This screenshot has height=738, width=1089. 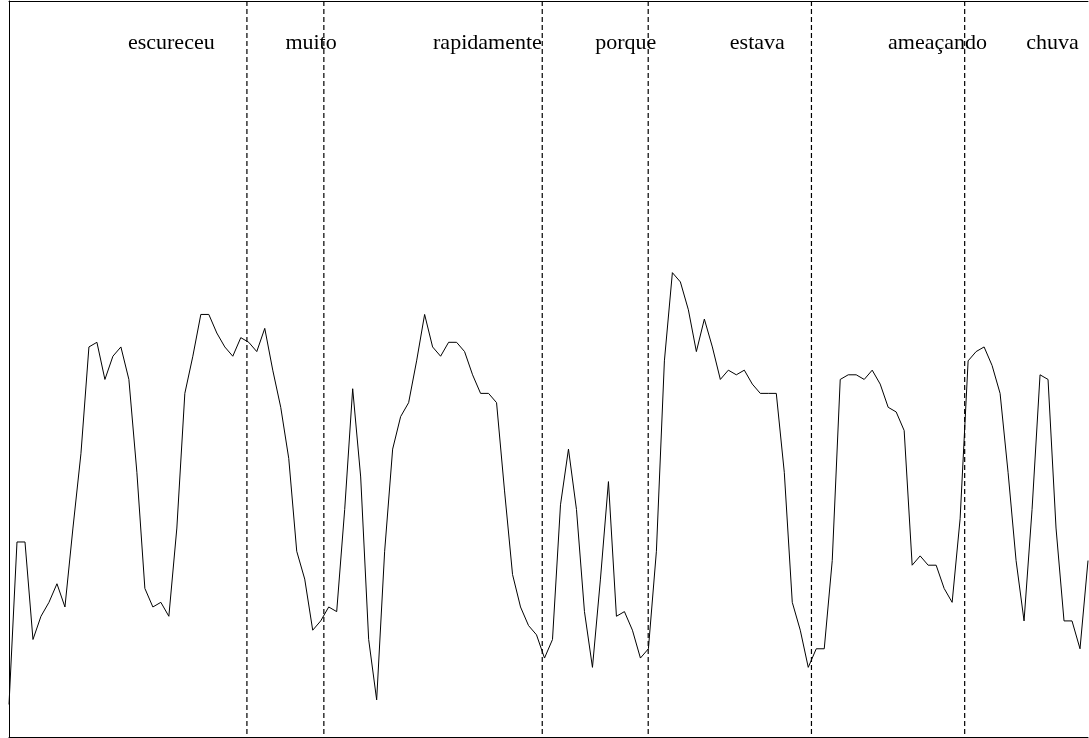 What do you see at coordinates (626, 41) in the screenshot?
I see `text: porque` at bounding box center [626, 41].